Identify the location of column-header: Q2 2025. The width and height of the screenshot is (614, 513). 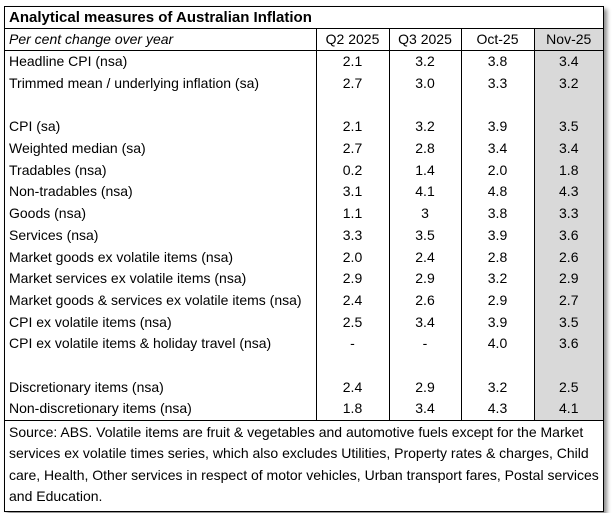
(352, 39).